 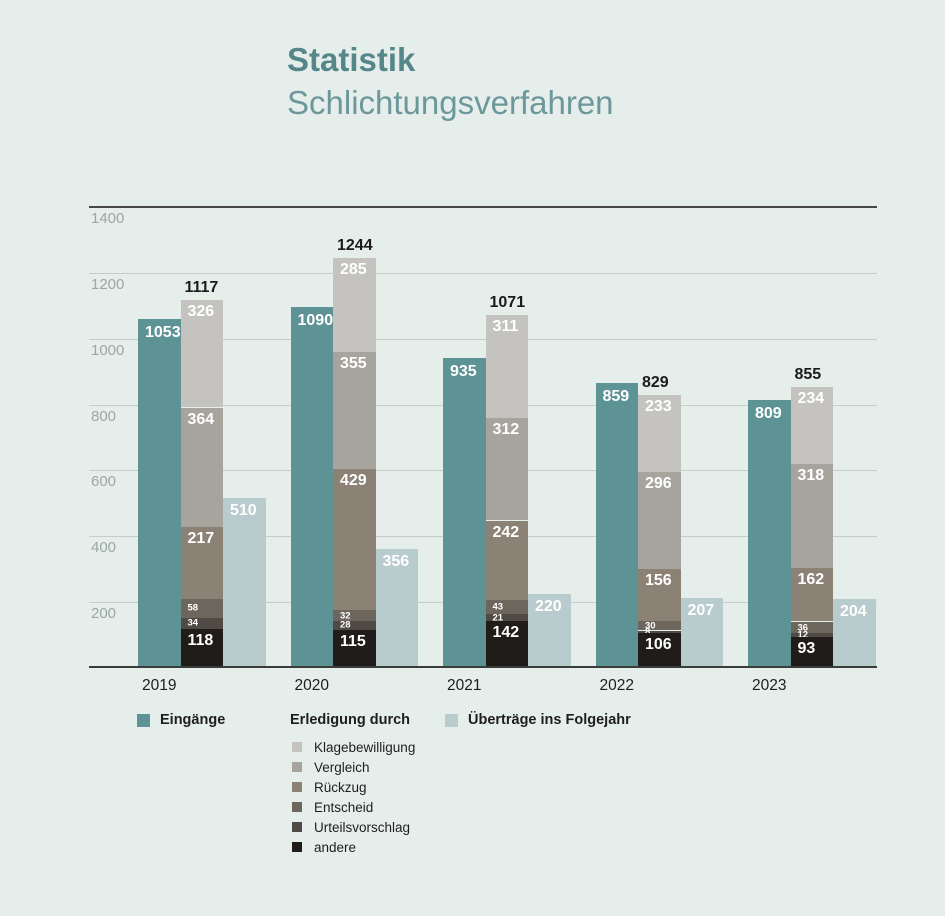 I want to click on legend-erledigung-label: Erledigung durch, so click(x=350, y=720).